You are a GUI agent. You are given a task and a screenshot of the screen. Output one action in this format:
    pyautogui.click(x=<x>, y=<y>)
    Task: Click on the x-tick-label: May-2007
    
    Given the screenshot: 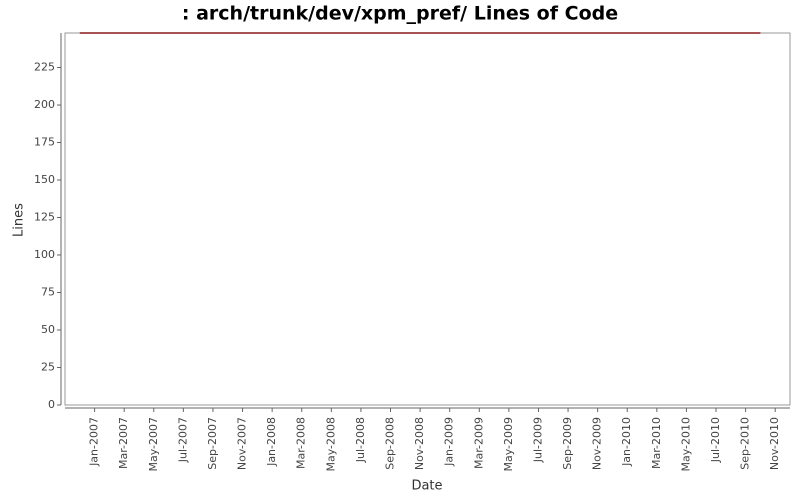 What is the action you would take?
    pyautogui.click(x=153, y=444)
    